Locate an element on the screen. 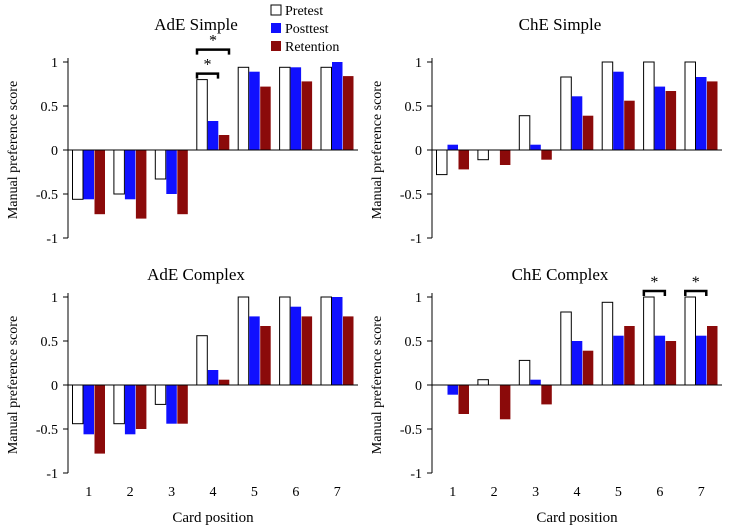  chart-title: ChE Complex is located at coordinates (560, 274).